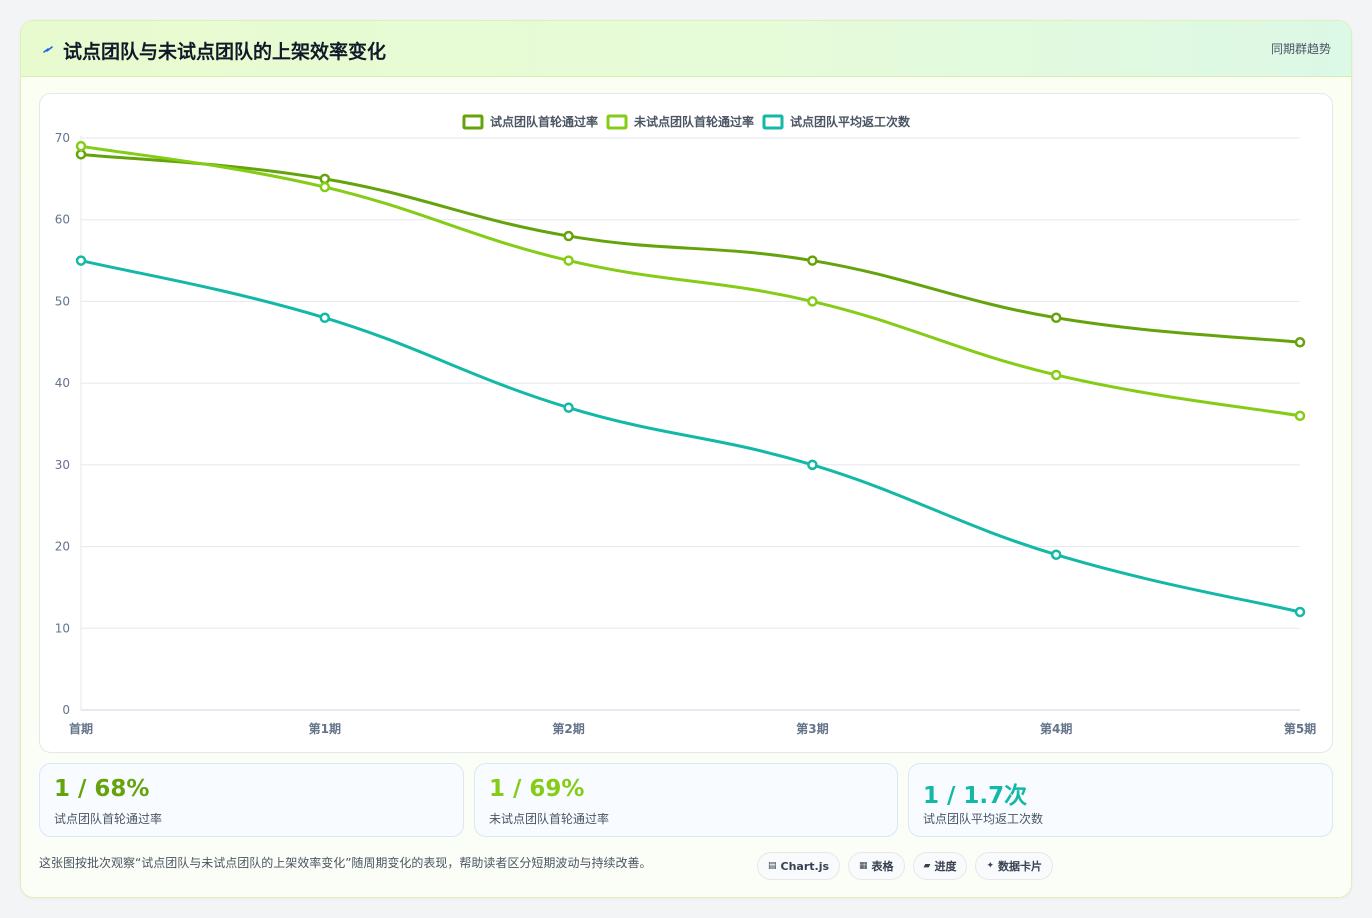 The width and height of the screenshot is (1372, 918). What do you see at coordinates (225, 52) in the screenshot?
I see `chart-title: 试点团队与未试点团队的上架效率变化` at bounding box center [225, 52].